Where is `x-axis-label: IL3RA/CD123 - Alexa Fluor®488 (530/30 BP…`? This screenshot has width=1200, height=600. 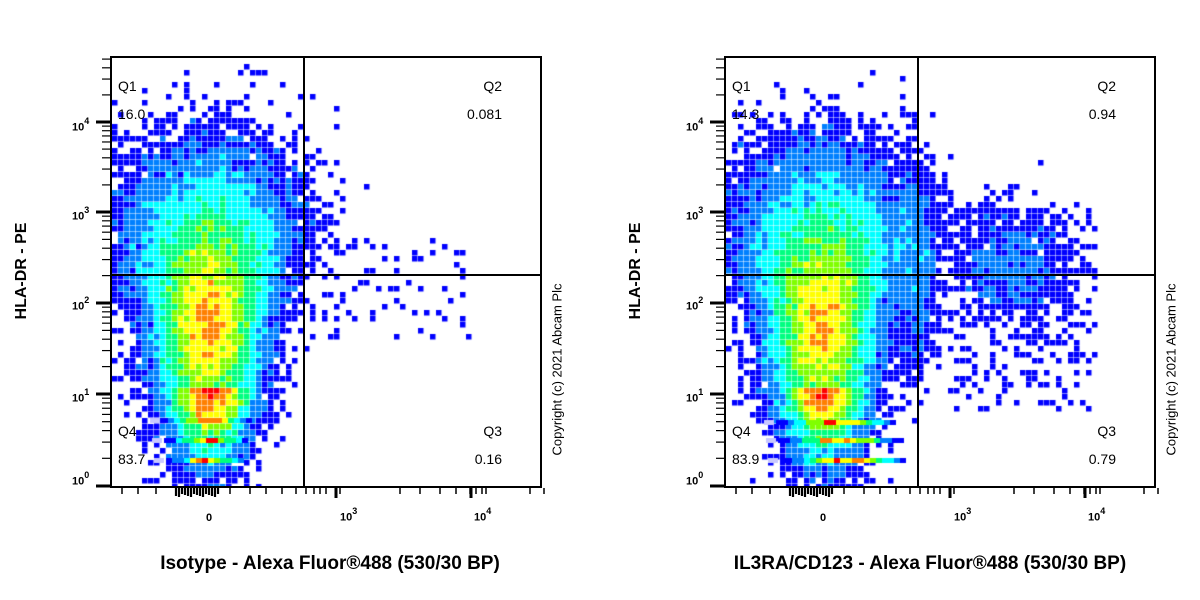
x-axis-label: IL3RA/CD123 - Alexa Fluor®488 (530/30 BP… is located at coordinates (930, 563).